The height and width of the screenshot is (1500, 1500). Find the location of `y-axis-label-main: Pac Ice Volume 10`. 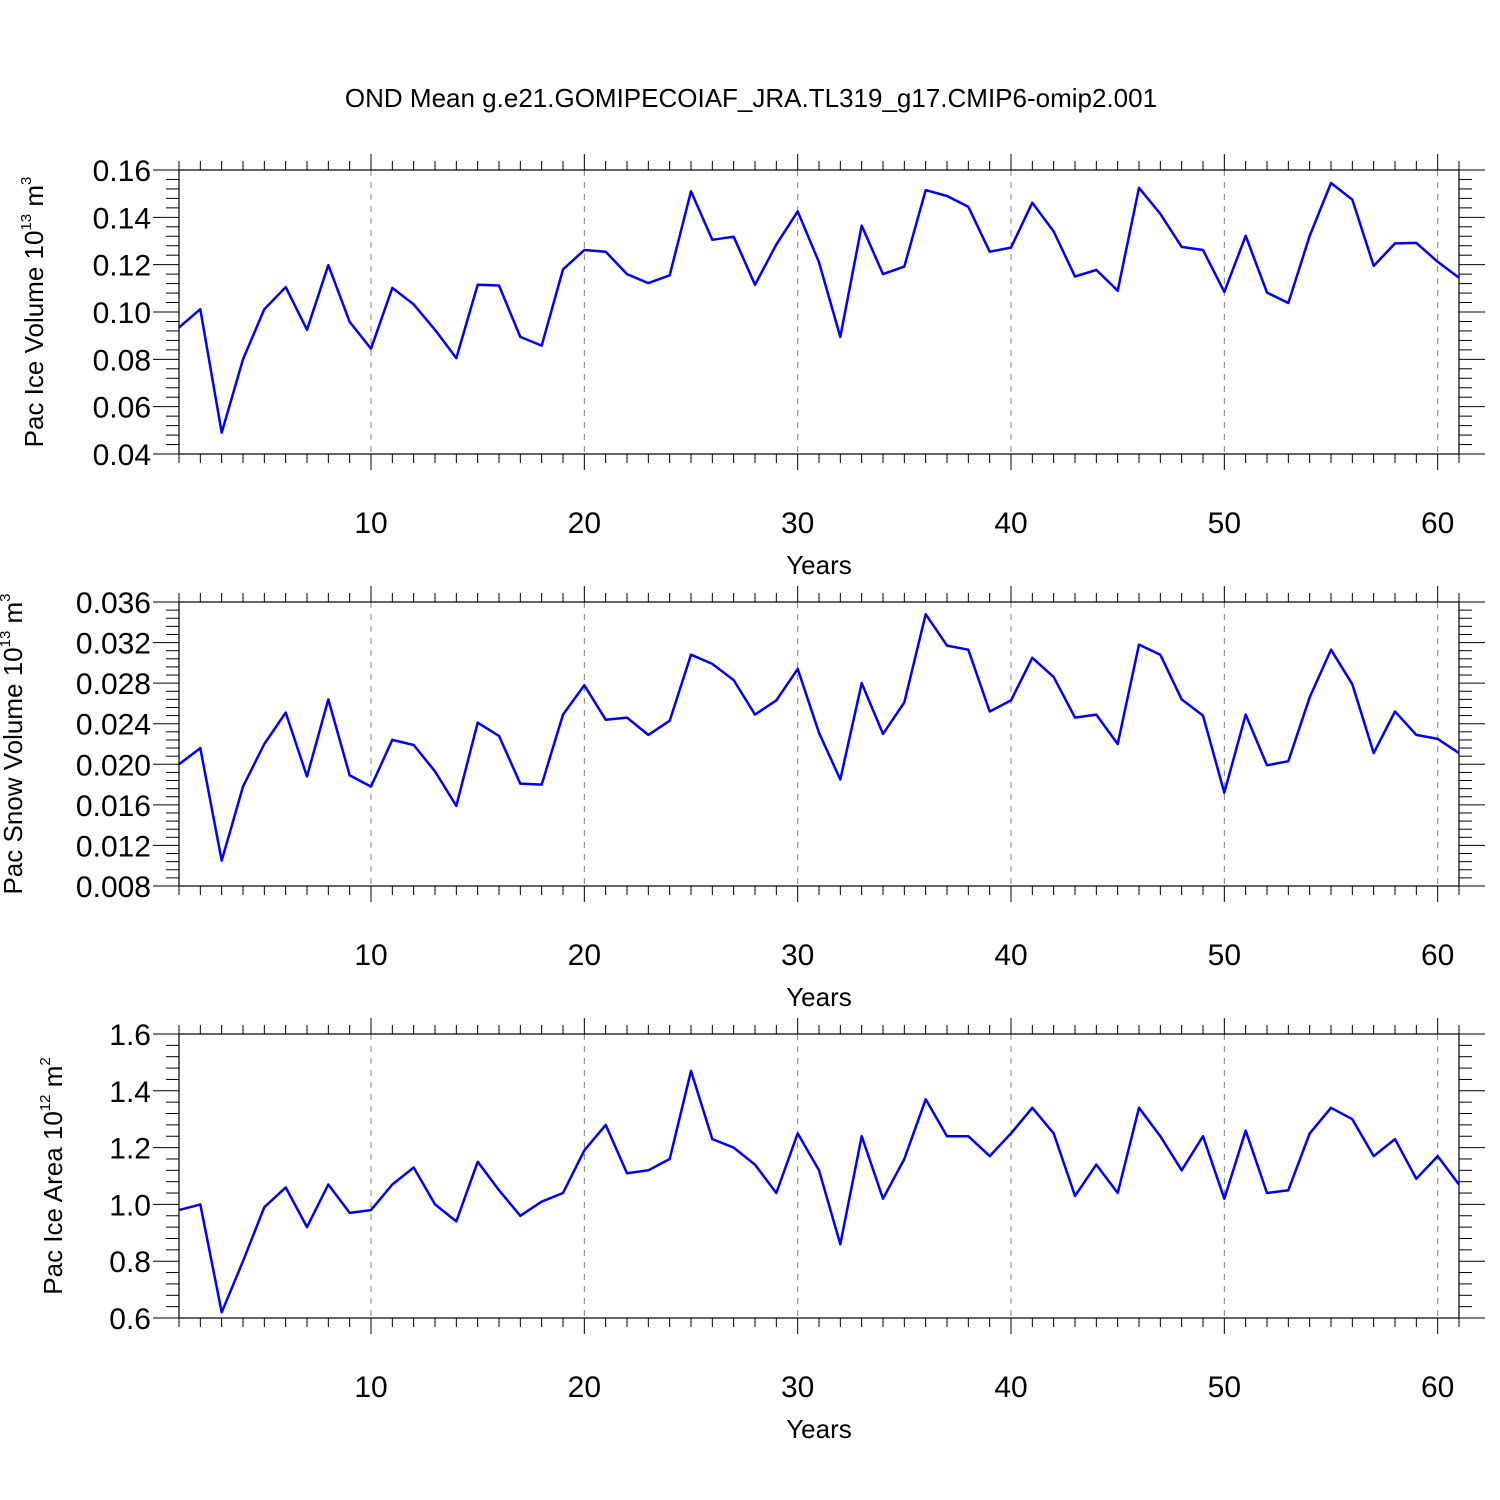

y-axis-label-main: Pac Ice Volume 10 is located at coordinates (34, 339).